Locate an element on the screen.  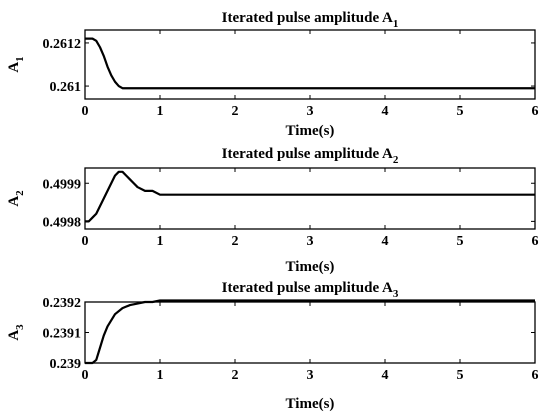
y-axis-label: A3 is located at coordinates (16, 332).